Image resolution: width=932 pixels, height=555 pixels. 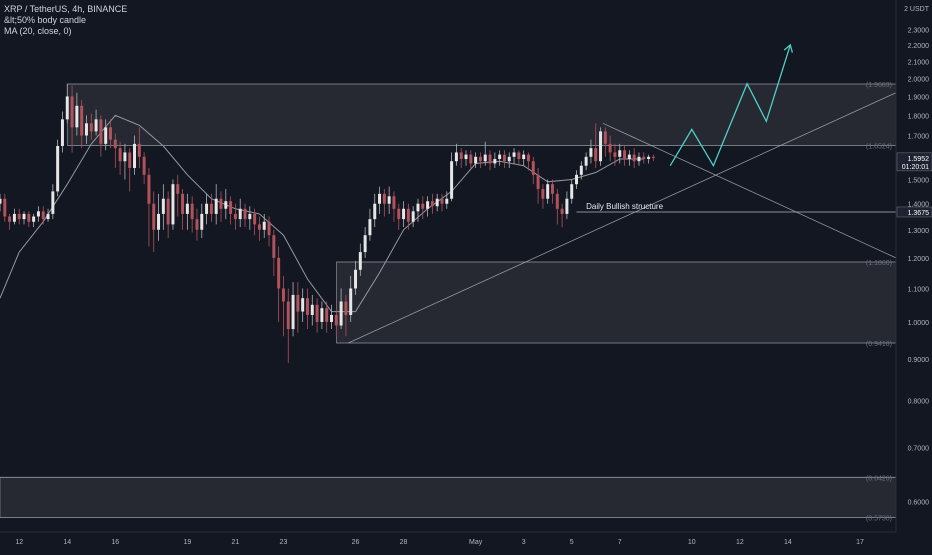 What do you see at coordinates (919, 180) in the screenshot?
I see `price-tick-label: 1.5000` at bounding box center [919, 180].